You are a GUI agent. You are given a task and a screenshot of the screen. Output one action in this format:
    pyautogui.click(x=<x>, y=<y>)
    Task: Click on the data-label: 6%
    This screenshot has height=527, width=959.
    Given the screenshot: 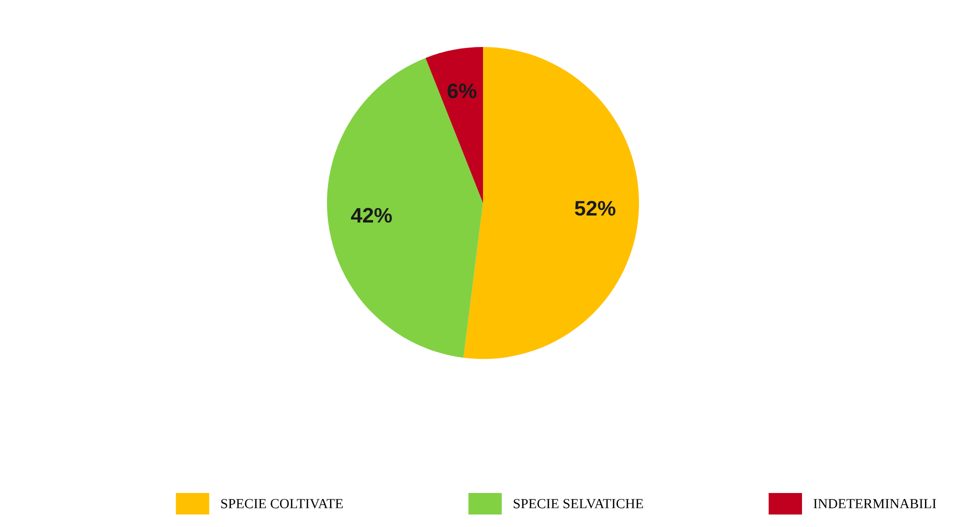 What is the action you would take?
    pyautogui.click(x=462, y=91)
    